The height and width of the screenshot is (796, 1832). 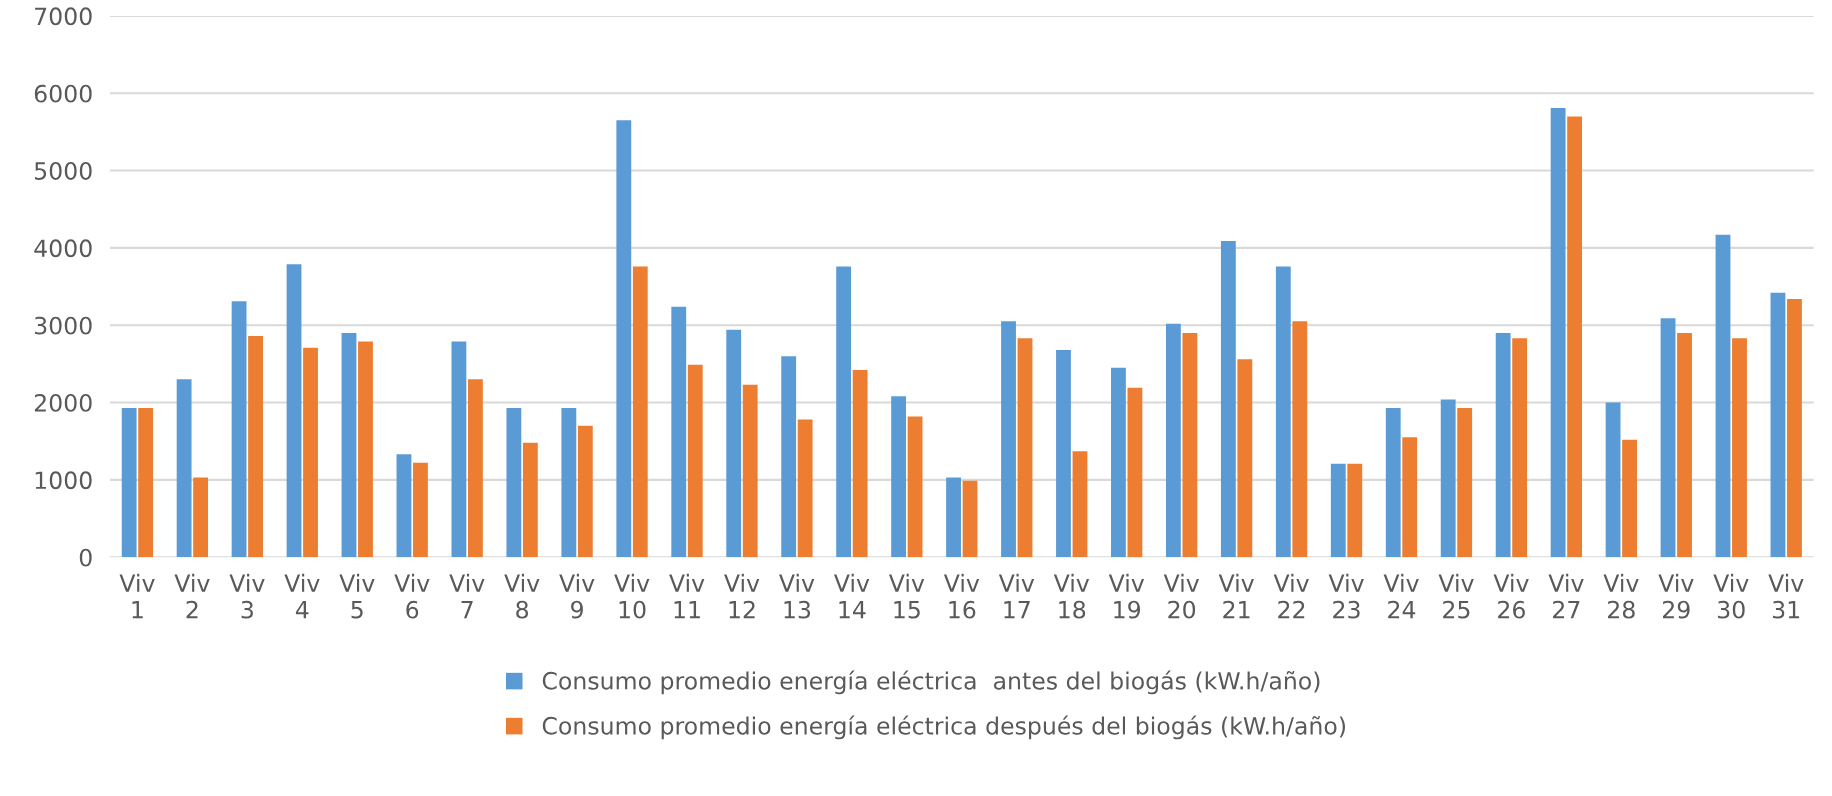 What do you see at coordinates (1566, 596) in the screenshot?
I see `x-tick-label: Viv 27` at bounding box center [1566, 596].